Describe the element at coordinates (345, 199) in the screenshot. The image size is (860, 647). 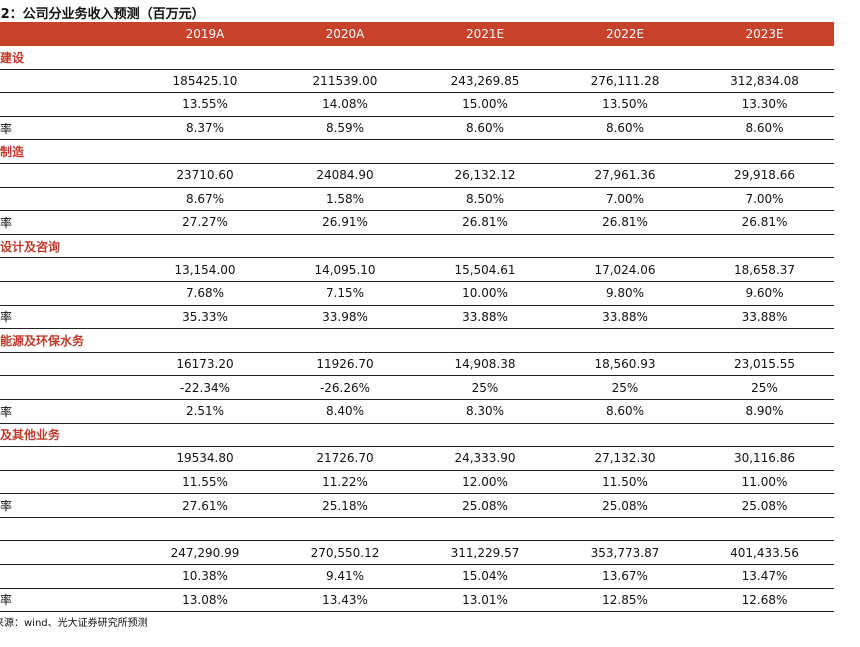
I see `cell: 1.58%` at that location.